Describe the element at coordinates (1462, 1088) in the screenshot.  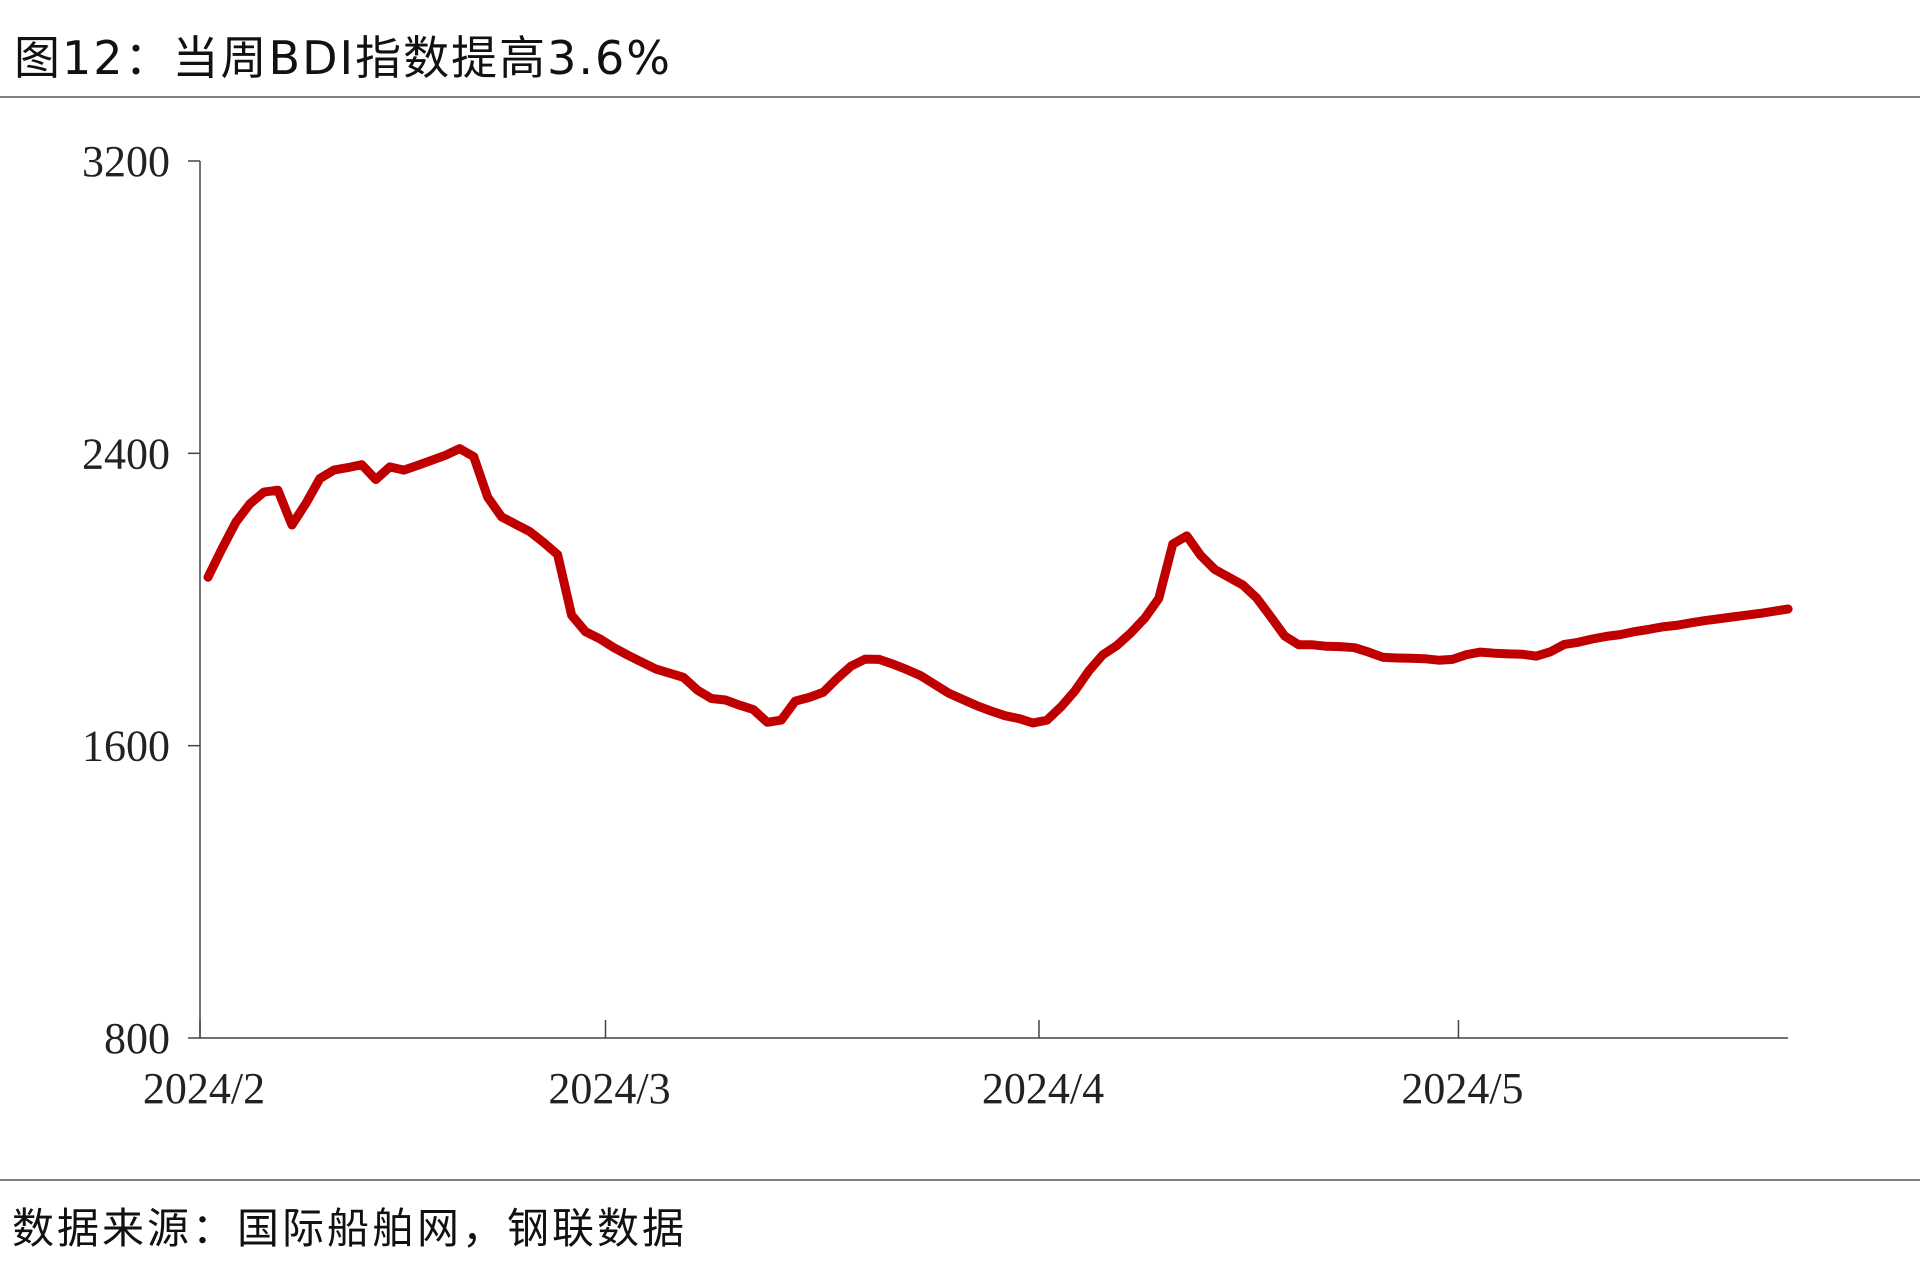
I see `x-tick-label: 2024/5` at that location.